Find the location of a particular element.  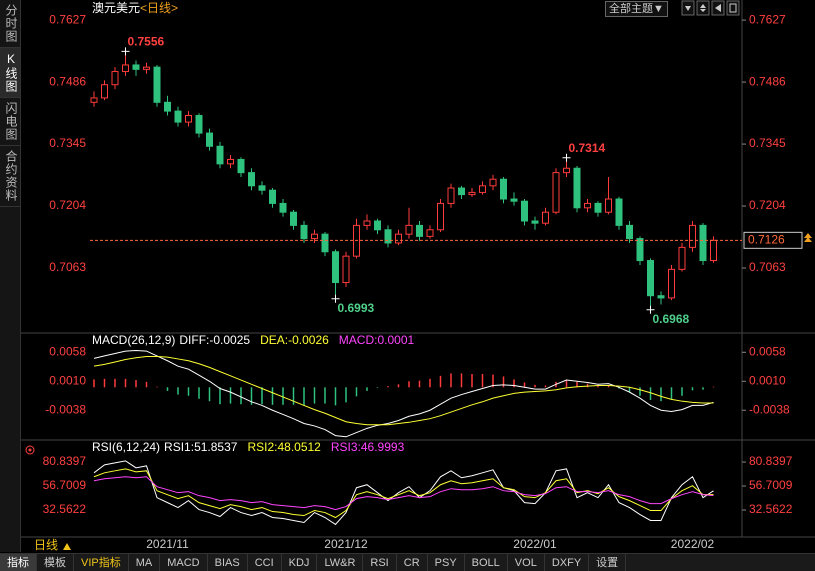

y-tick-label: 0.0010 is located at coordinates (767, 380).